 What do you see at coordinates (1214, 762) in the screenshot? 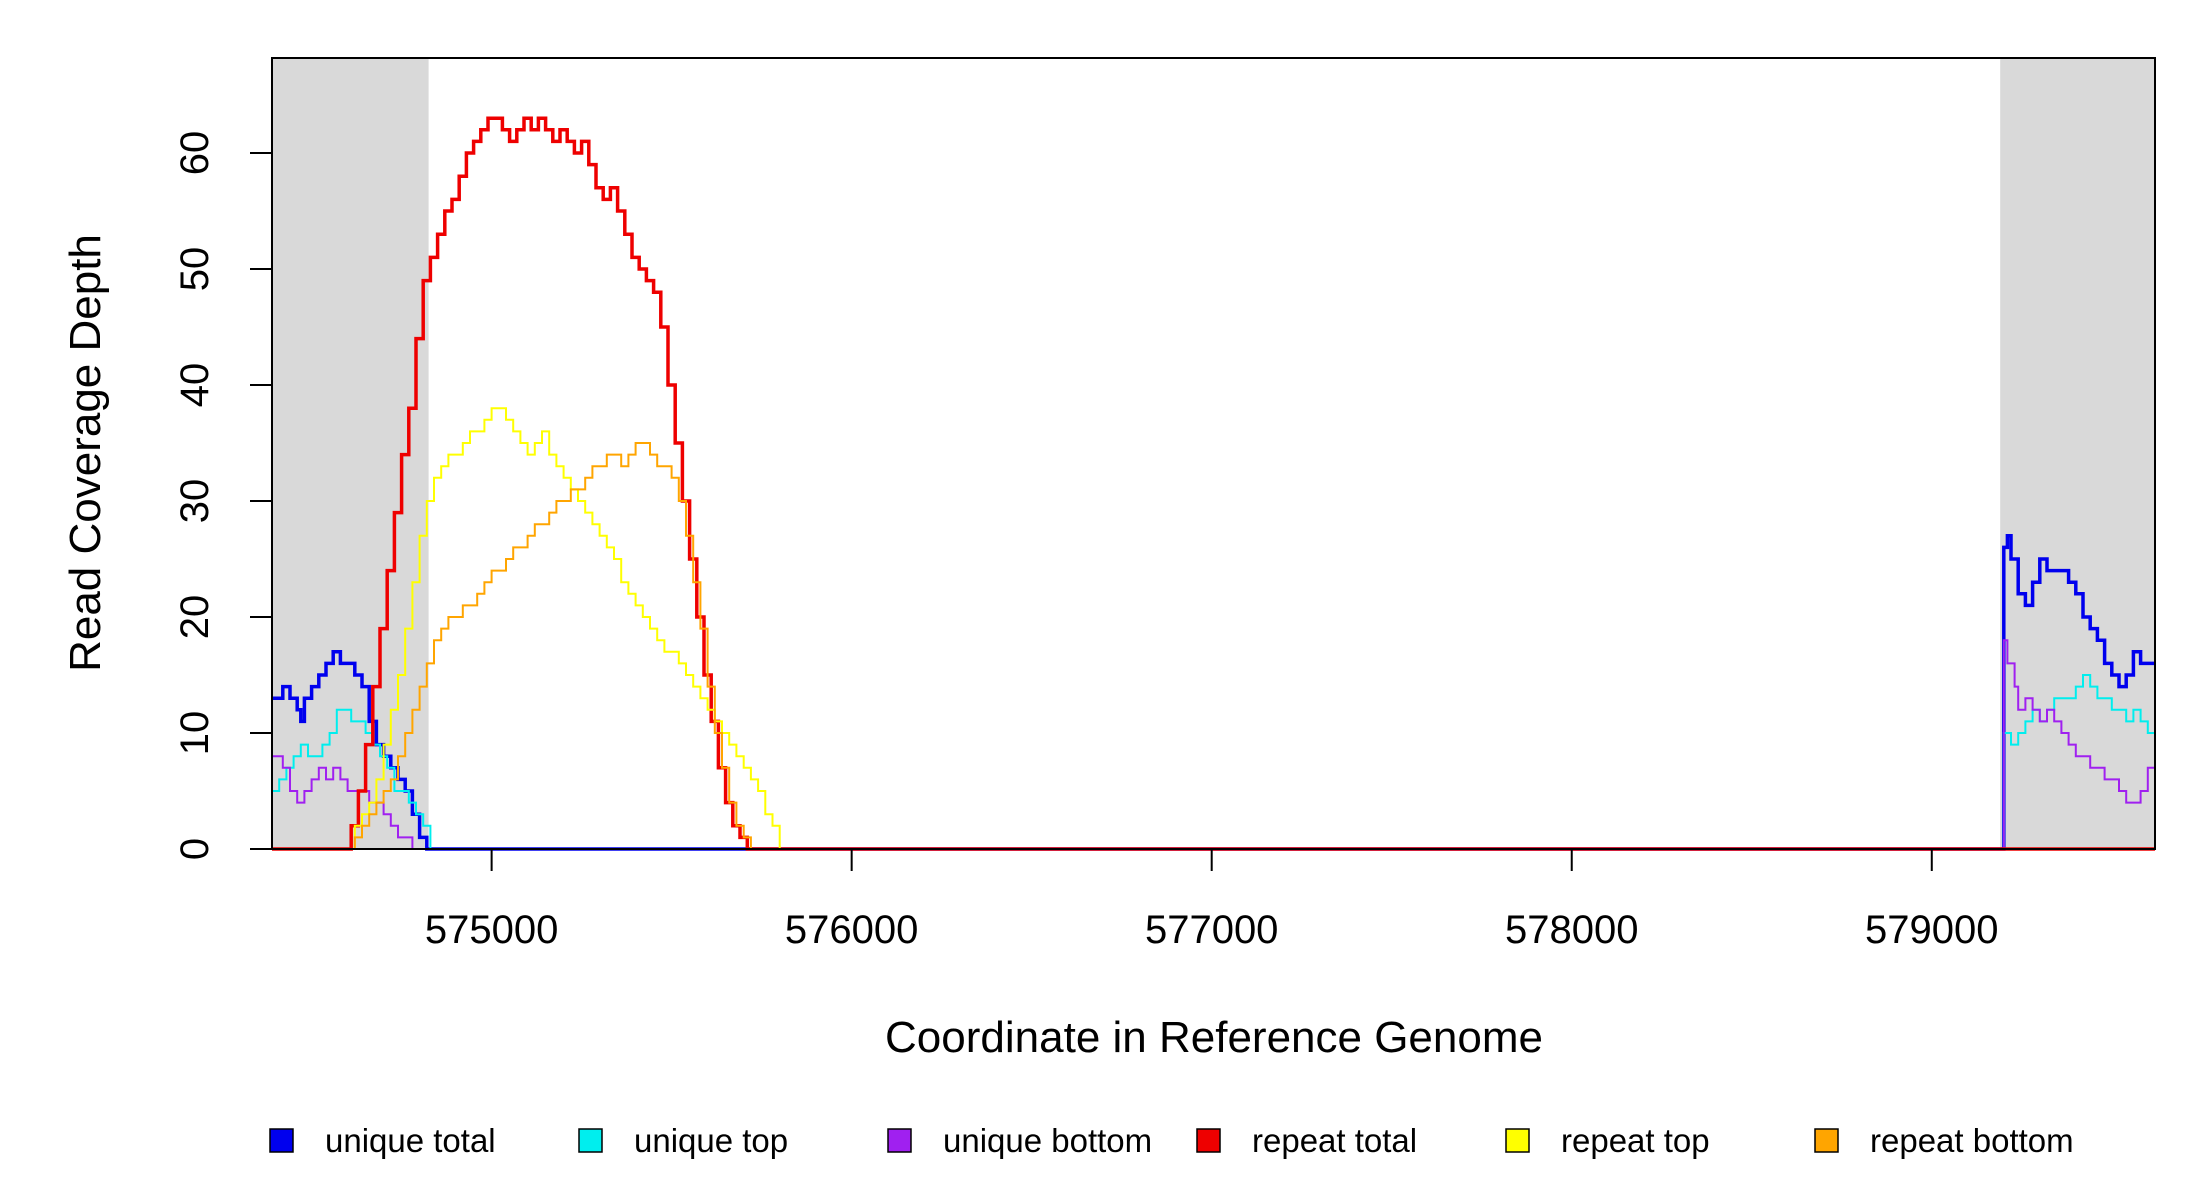
I see `series-unique-top` at bounding box center [1214, 762].